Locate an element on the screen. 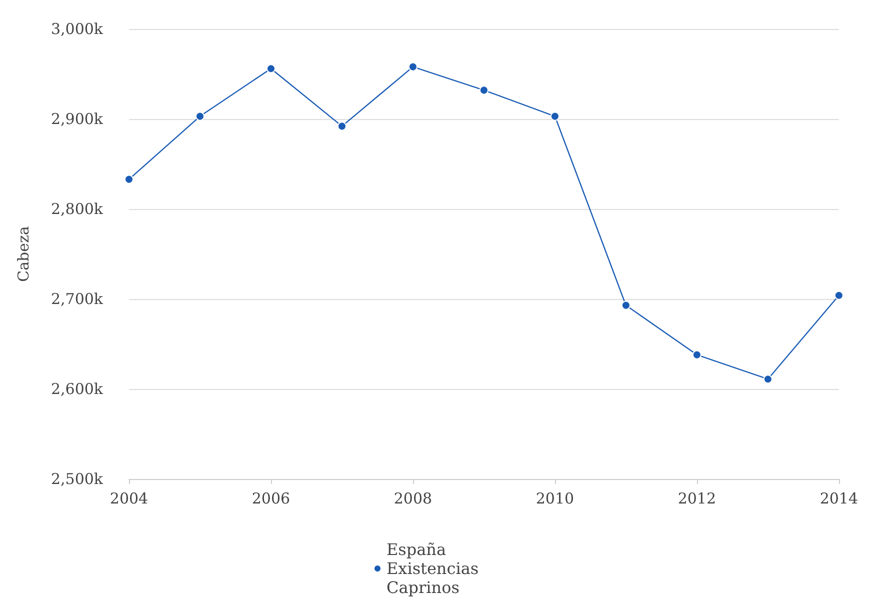 The width and height of the screenshot is (869, 610). legend-label: España Existencias Caprinos is located at coordinates (435, 568).